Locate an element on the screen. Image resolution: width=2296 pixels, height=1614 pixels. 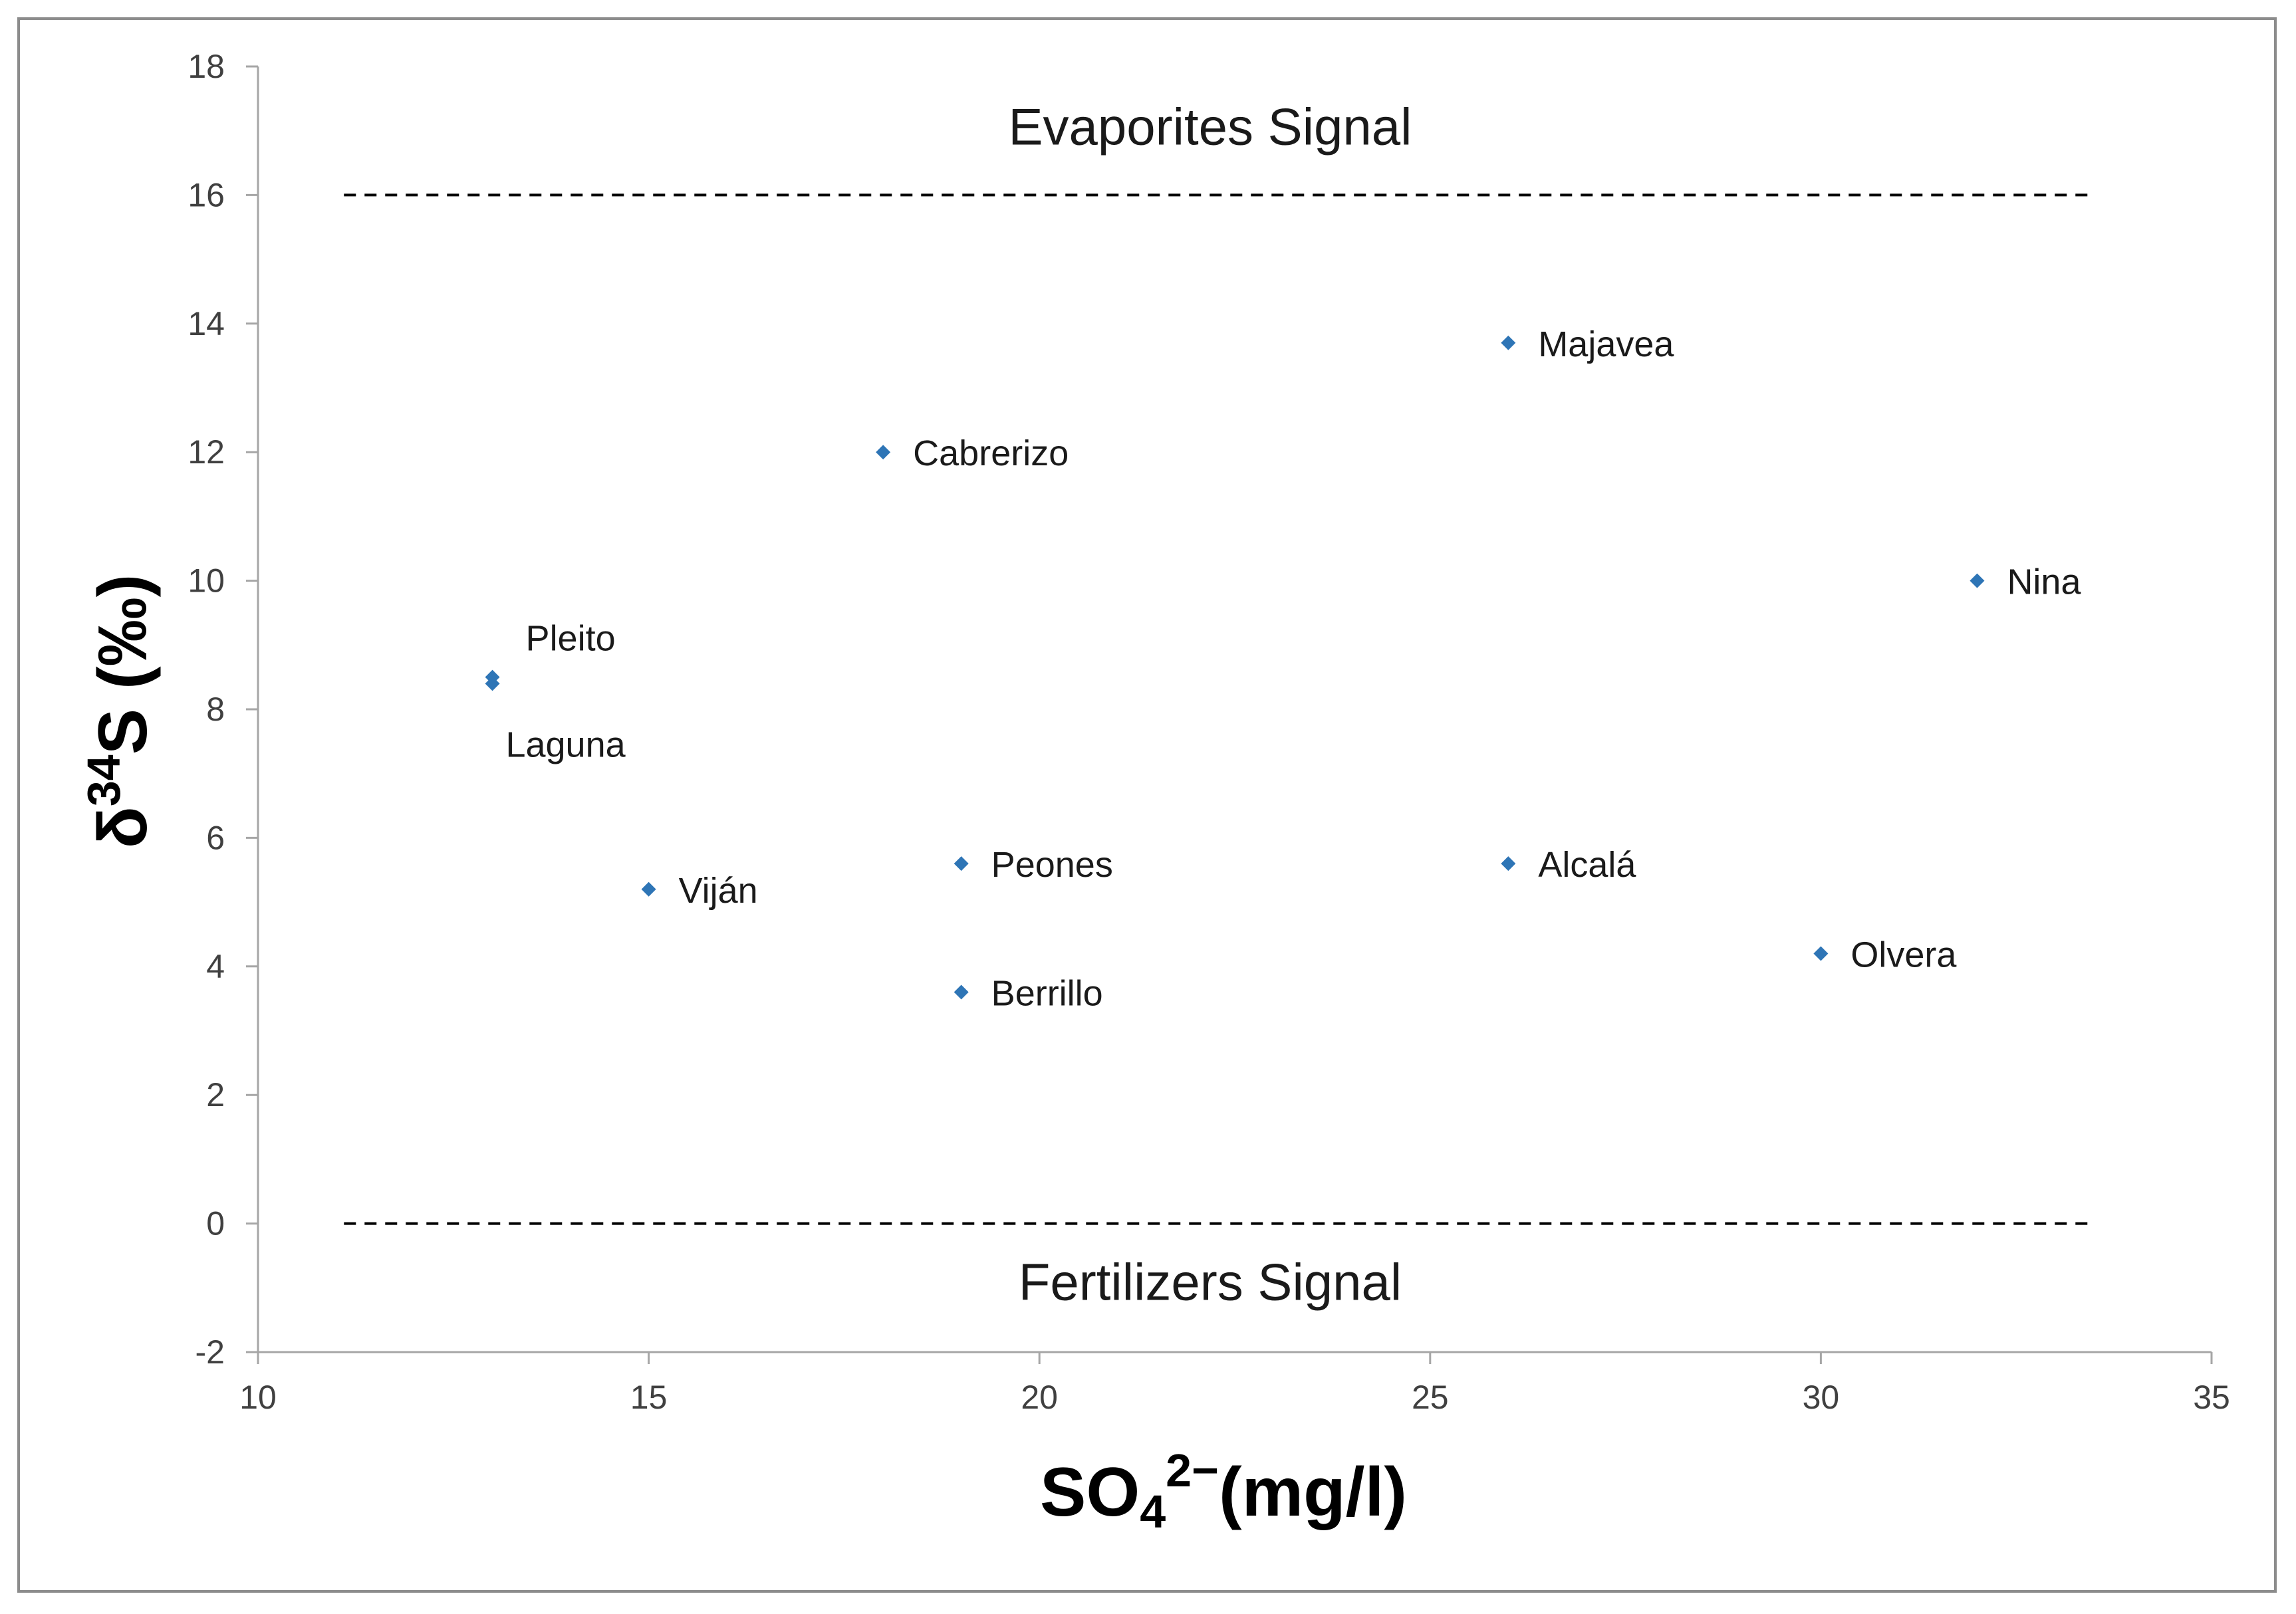
x-tick-label: 10 is located at coordinates (258, 1397).